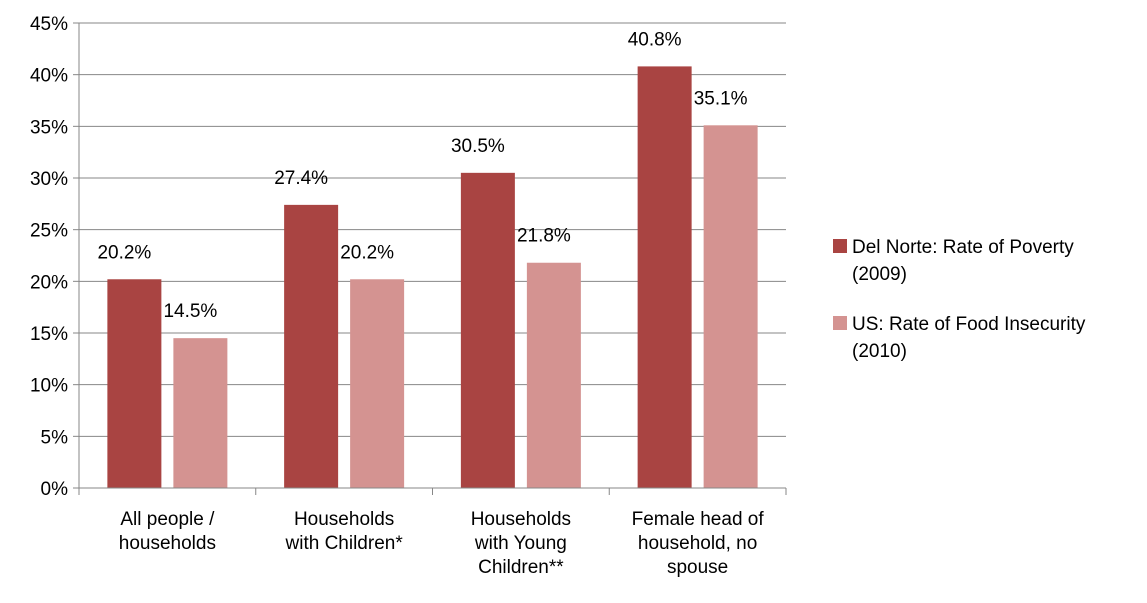 The height and width of the screenshot is (603, 1147). Describe the element at coordinates (697, 543) in the screenshot. I see `x-tick-label: household, no` at that location.